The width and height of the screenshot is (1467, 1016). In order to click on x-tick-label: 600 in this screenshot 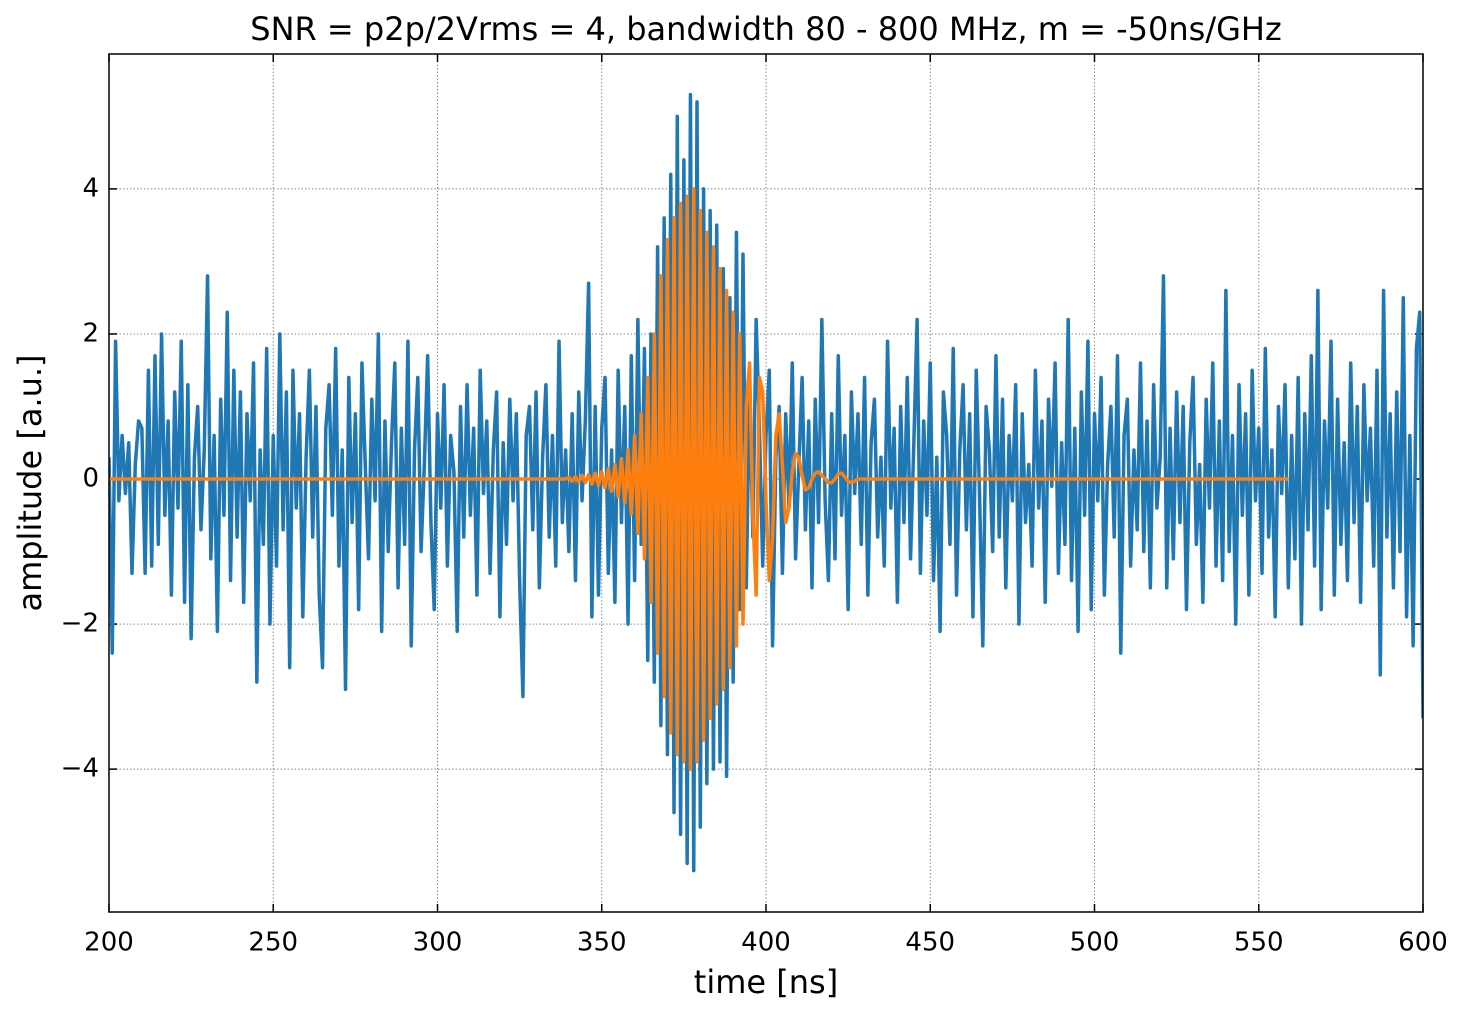, I will do `click(1423, 943)`.